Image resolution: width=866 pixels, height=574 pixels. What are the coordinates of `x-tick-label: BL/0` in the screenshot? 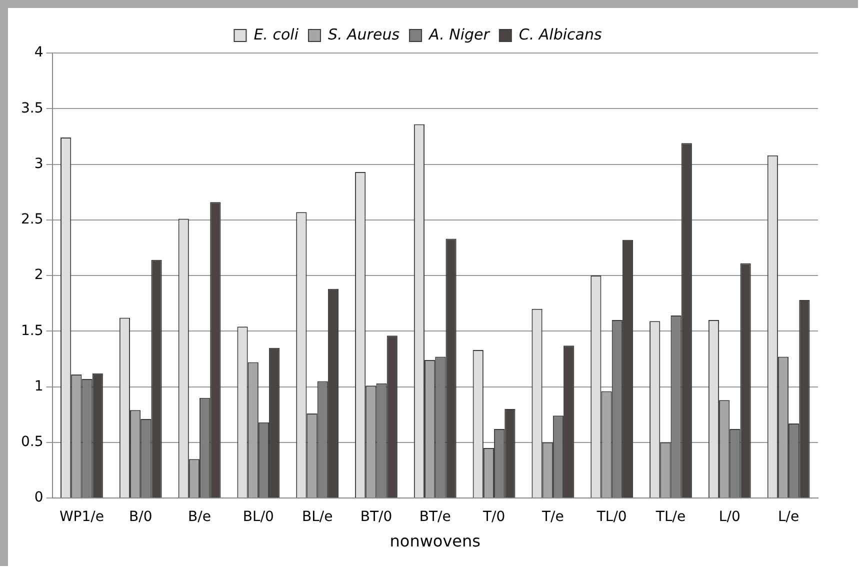 It's located at (258, 517).